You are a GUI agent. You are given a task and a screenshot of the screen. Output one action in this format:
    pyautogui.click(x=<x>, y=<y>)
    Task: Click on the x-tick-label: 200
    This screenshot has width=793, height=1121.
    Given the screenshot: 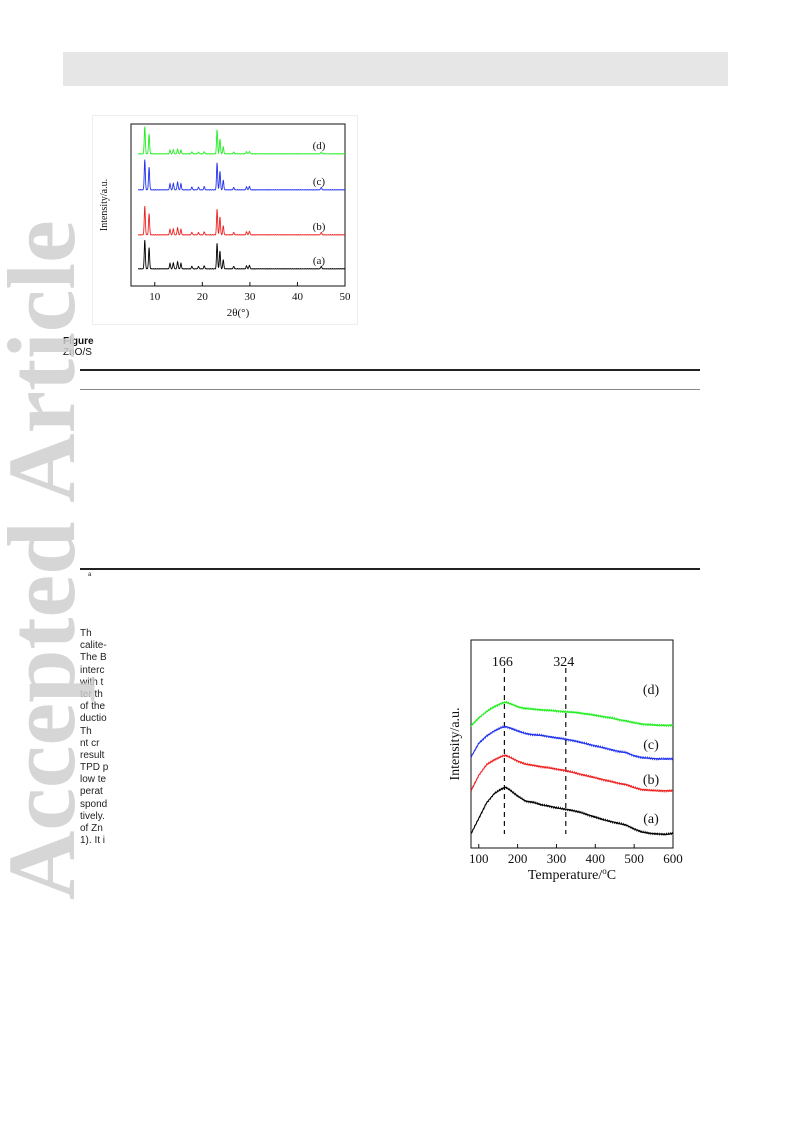 What is the action you would take?
    pyautogui.click(x=517, y=858)
    